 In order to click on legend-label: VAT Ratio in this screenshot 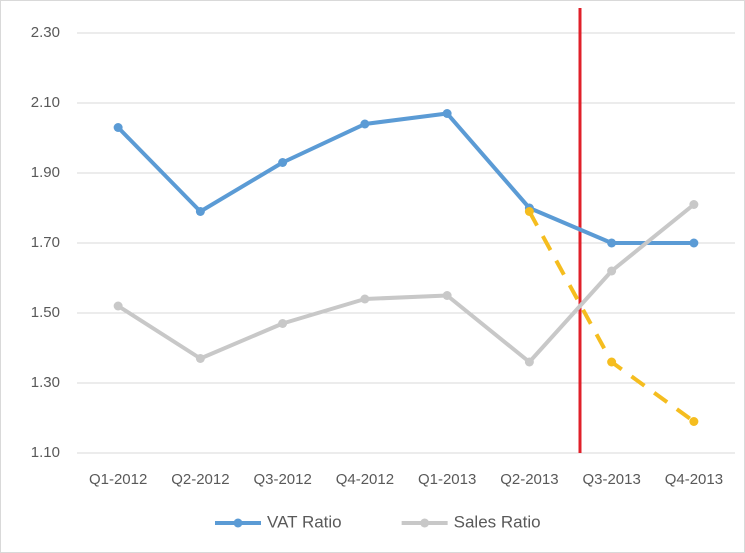, I will do `click(304, 521)`.